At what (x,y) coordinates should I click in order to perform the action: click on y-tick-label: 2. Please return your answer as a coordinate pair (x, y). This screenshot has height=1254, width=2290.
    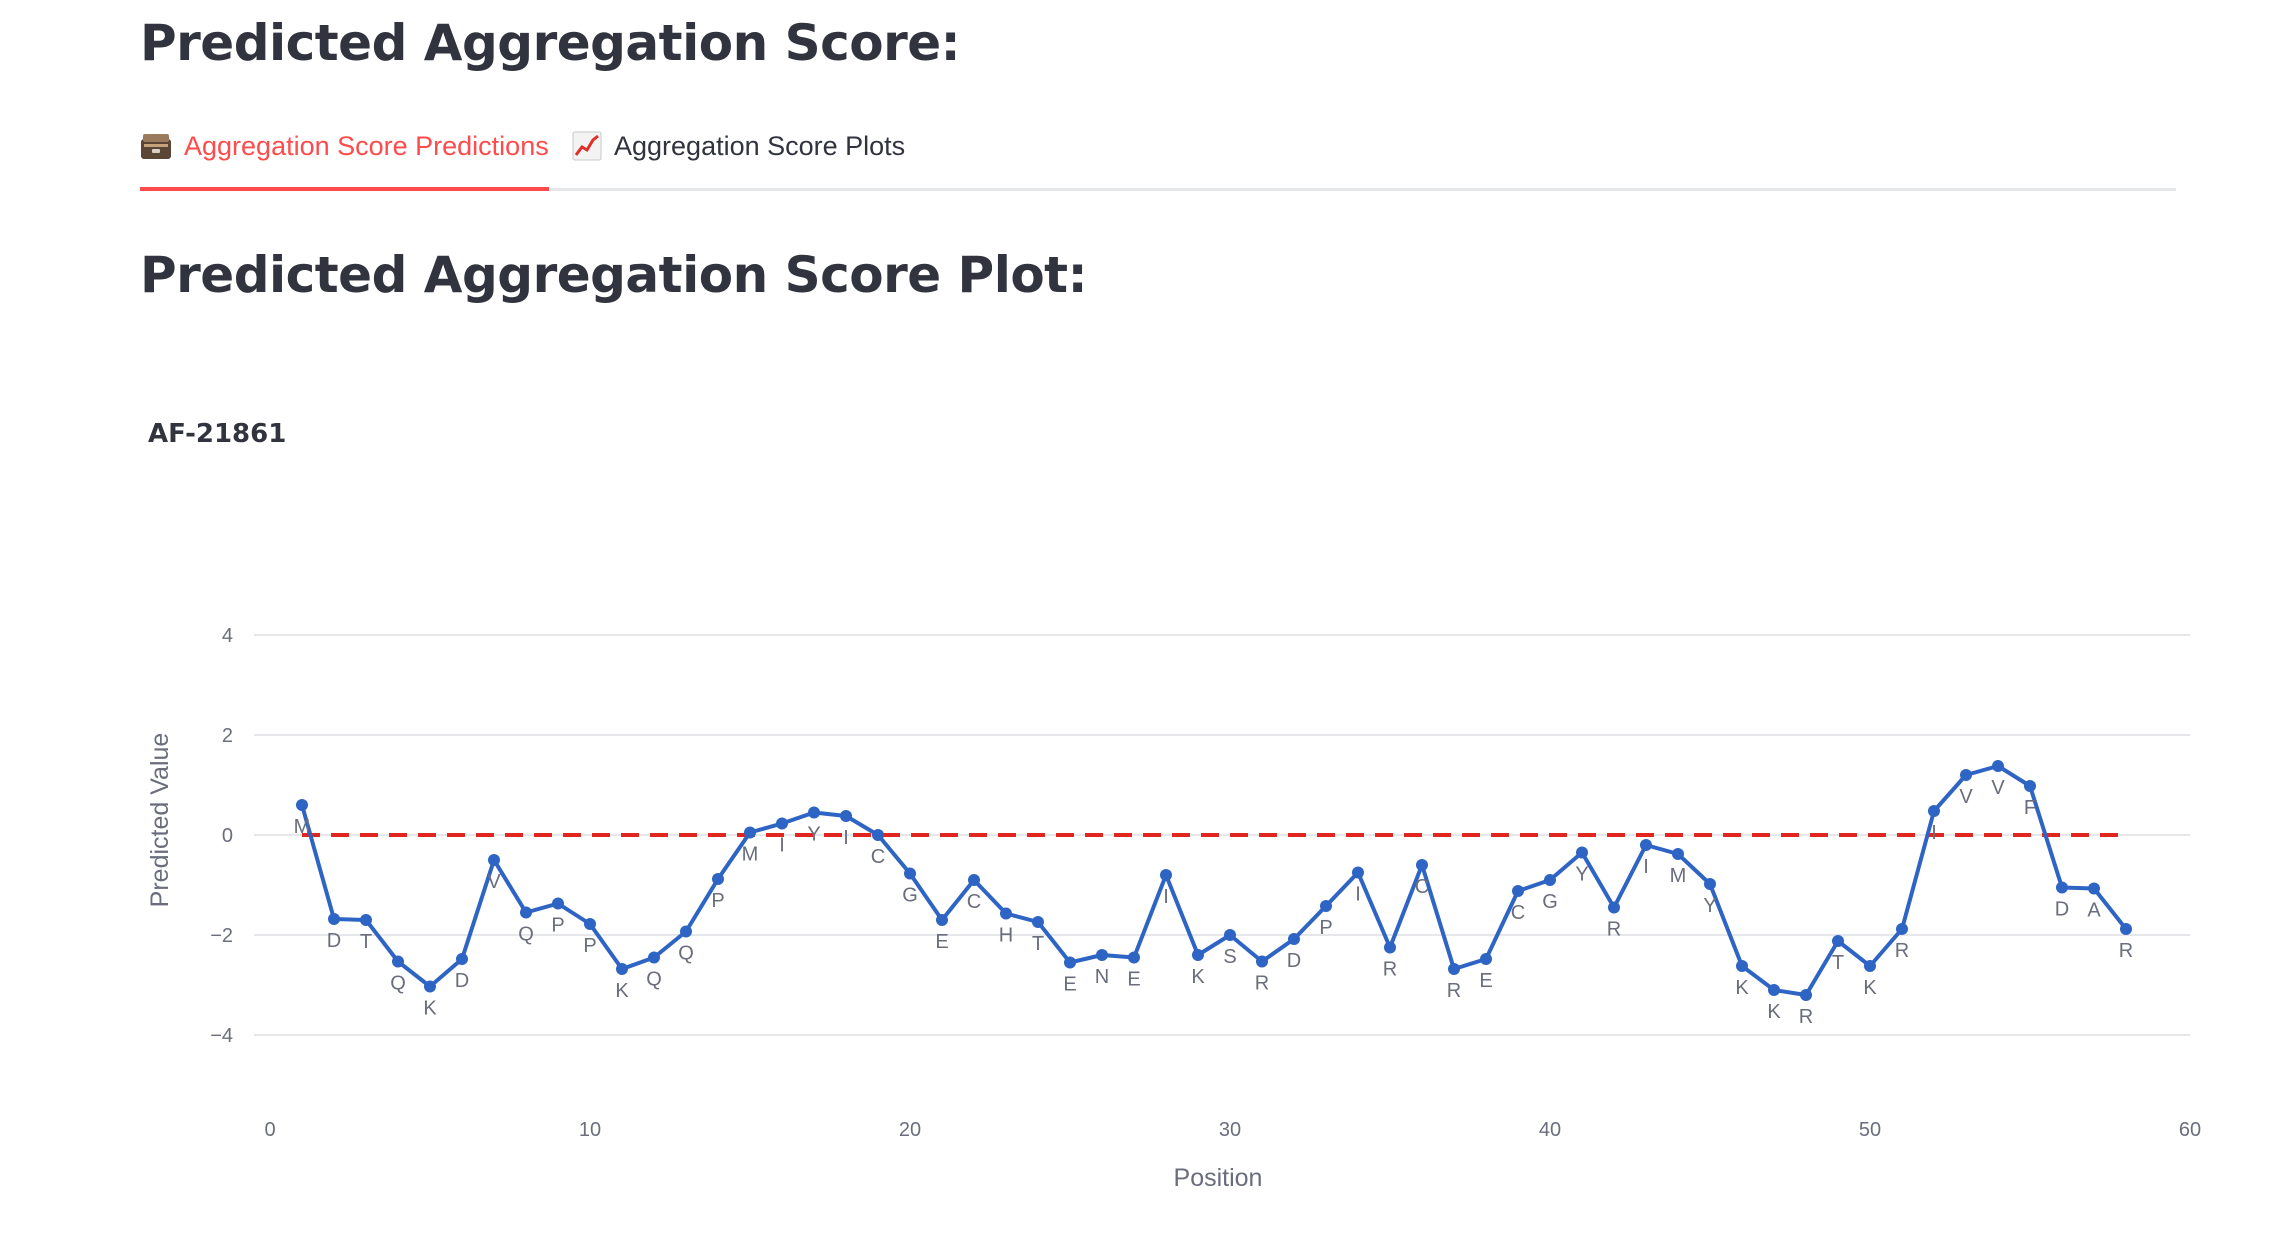
    Looking at the image, I should click on (227, 736).